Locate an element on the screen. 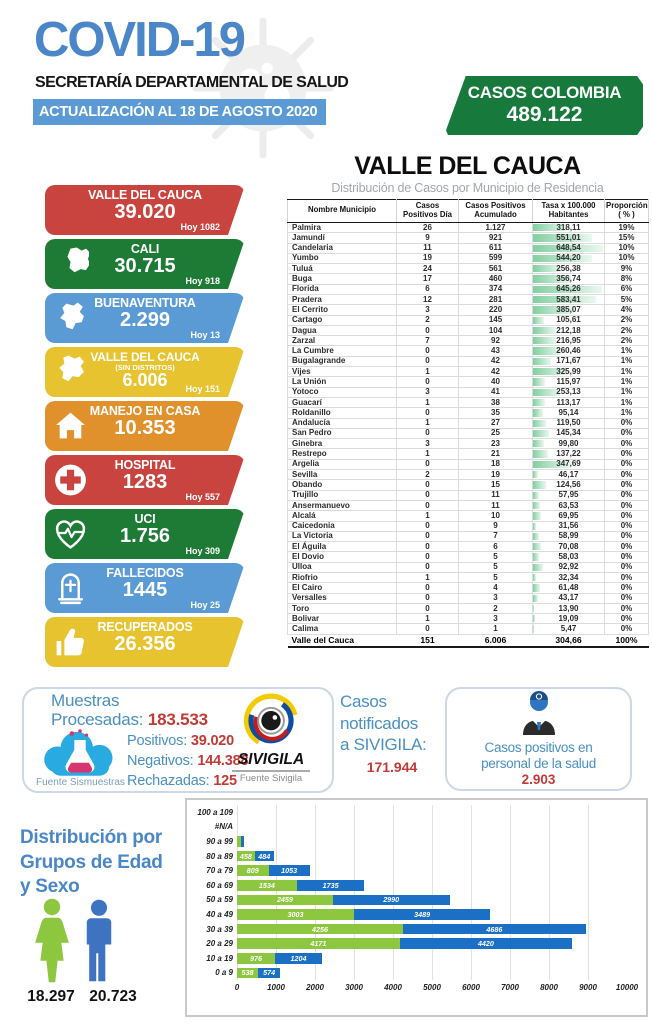 The height and width of the screenshot is (1024, 652). bar-track: 976 1204 is located at coordinates (432, 958).